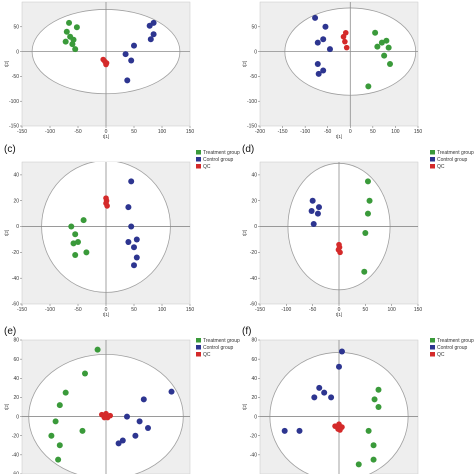 The image size is (474, 474). Describe the element at coordinates (15, 456) in the screenshot. I see `y-tick-label: -40` at that location.